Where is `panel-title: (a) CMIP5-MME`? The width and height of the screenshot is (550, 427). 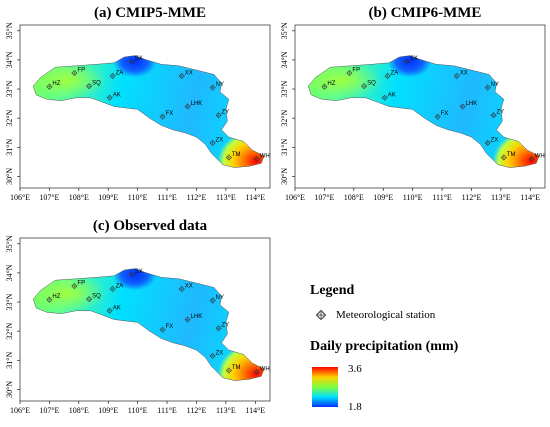
panel-title: (a) CMIP5-MME is located at coordinates (150, 13).